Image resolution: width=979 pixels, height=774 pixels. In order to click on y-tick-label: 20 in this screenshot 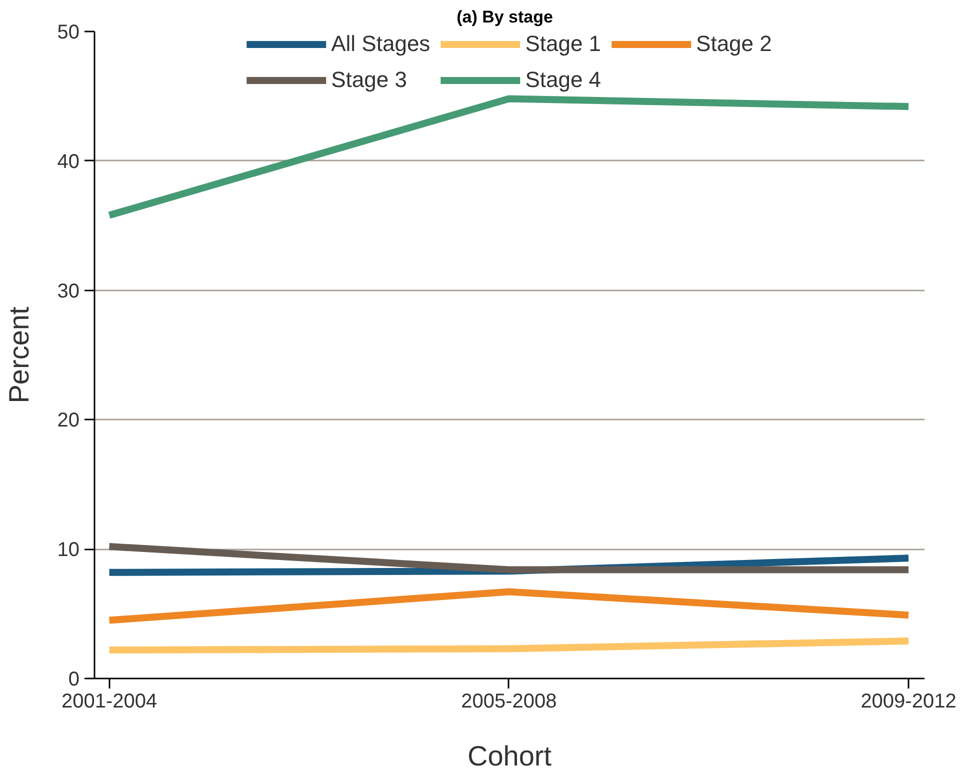, I will do `click(68, 421)`.